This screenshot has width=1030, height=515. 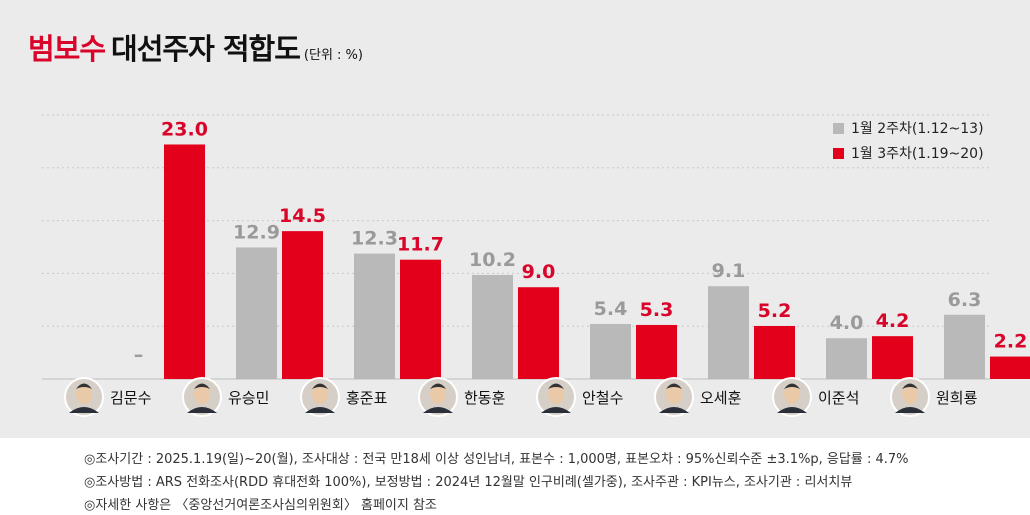 What do you see at coordinates (184, 129) in the screenshot?
I see `data-label: 23.0` at bounding box center [184, 129].